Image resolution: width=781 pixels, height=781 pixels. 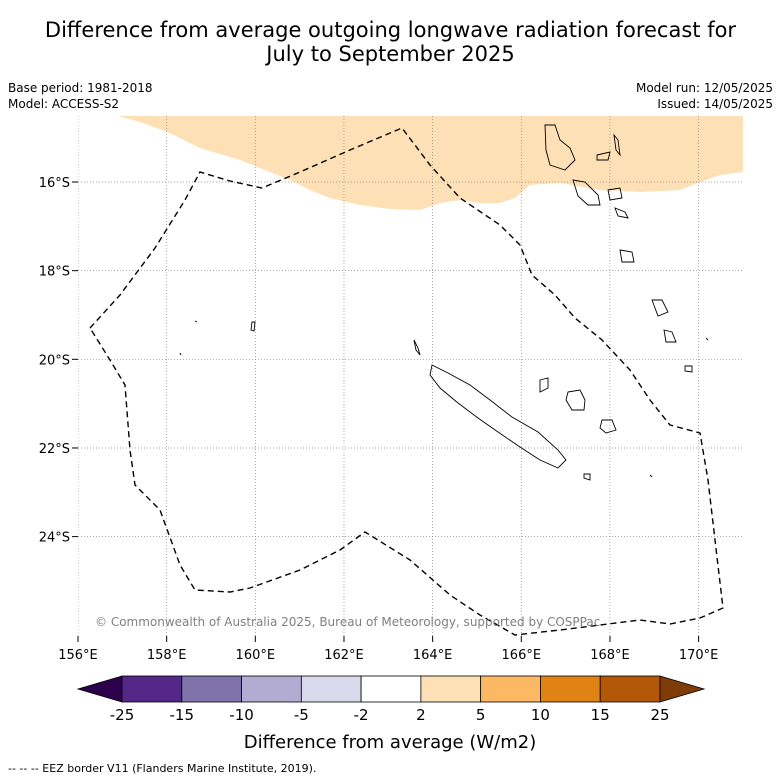 What do you see at coordinates (256, 655) in the screenshot?
I see `x-tick-label: 160°E` at bounding box center [256, 655].